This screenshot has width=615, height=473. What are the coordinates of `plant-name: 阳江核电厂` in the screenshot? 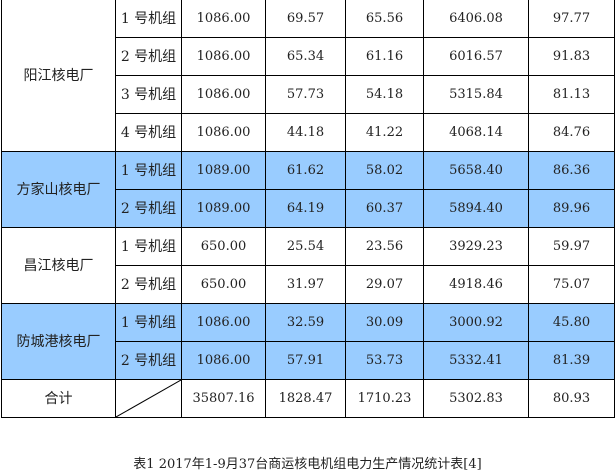 It's located at (58, 76).